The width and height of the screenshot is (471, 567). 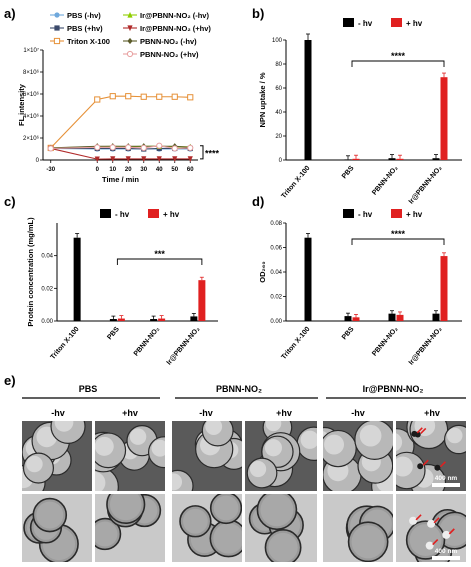 I want to click on series-line, so click(x=120, y=153).